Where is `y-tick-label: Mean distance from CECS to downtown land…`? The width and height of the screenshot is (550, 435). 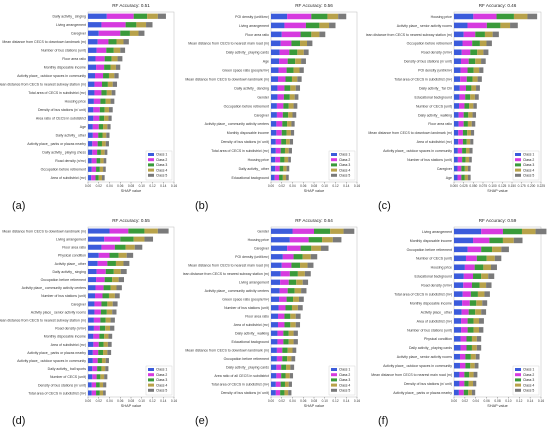 y-tick-label: Mean distance from CECS to downtown land… is located at coordinates (227, 351).